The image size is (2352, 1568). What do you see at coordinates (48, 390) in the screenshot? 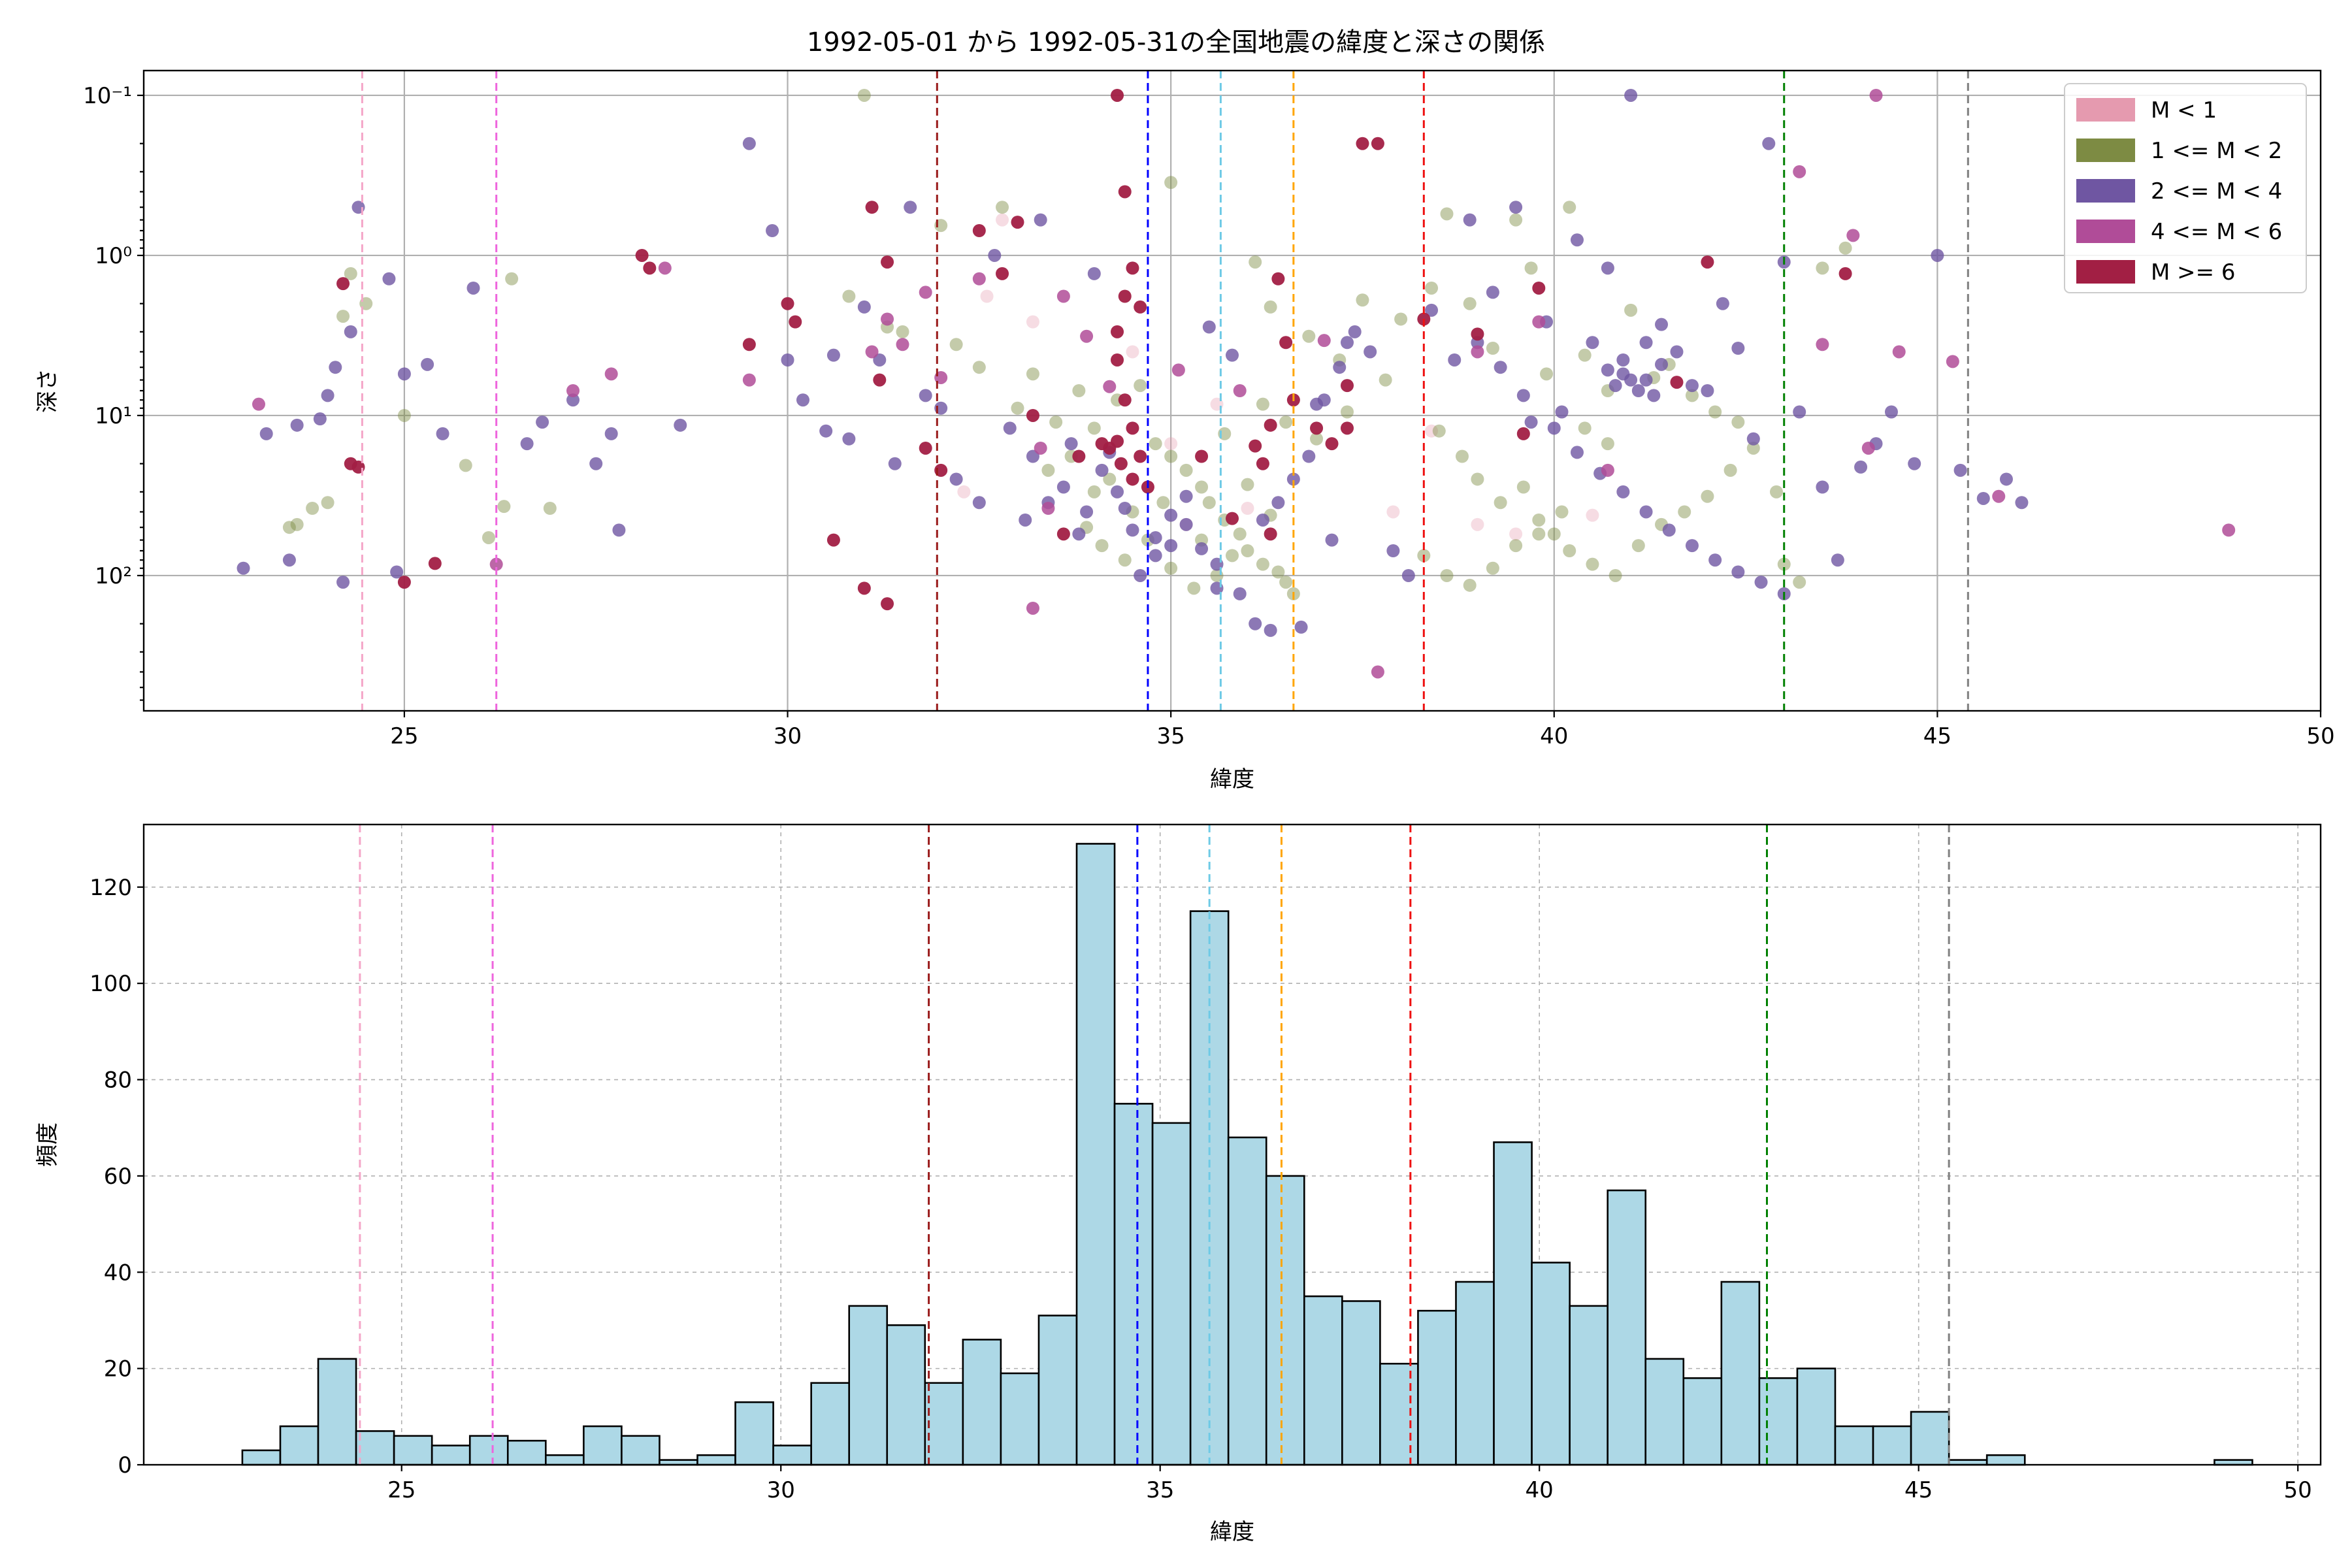
I see `scatter-y-axis-label: 深さ` at bounding box center [48, 390].